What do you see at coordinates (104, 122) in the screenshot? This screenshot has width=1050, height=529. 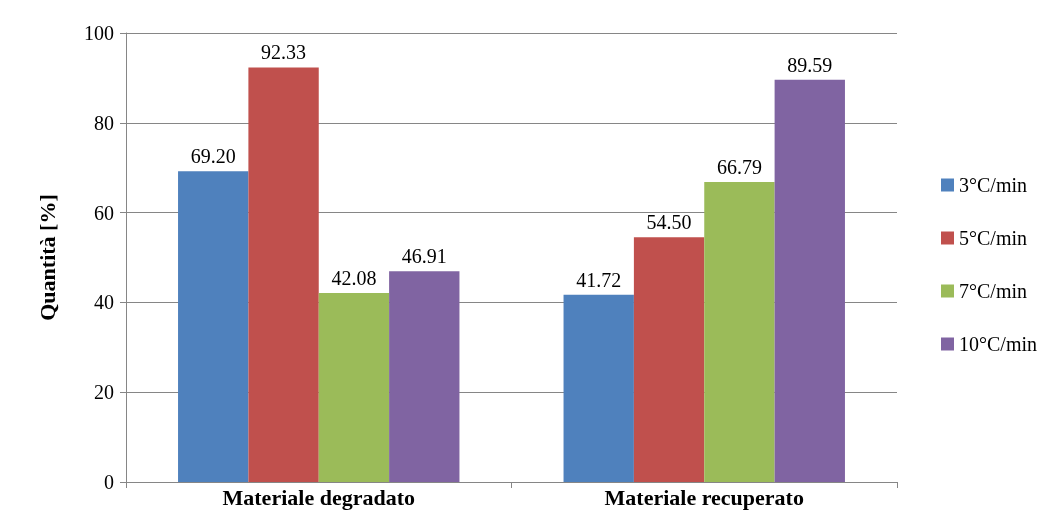 I see `y-tick-label: 80` at bounding box center [104, 122].